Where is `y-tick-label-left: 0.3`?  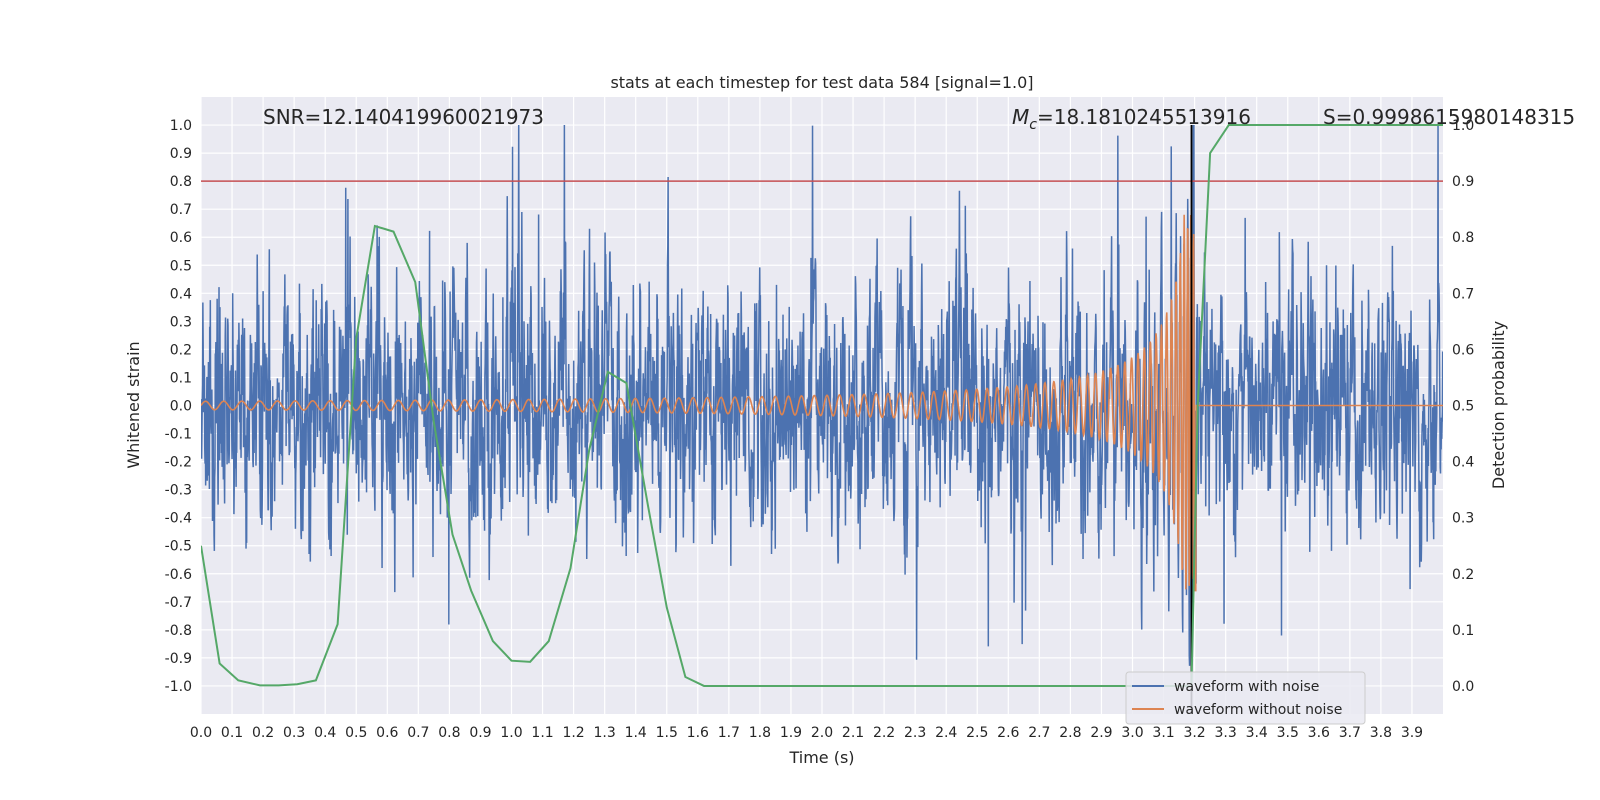 y-tick-label-left: 0.3 is located at coordinates (181, 322).